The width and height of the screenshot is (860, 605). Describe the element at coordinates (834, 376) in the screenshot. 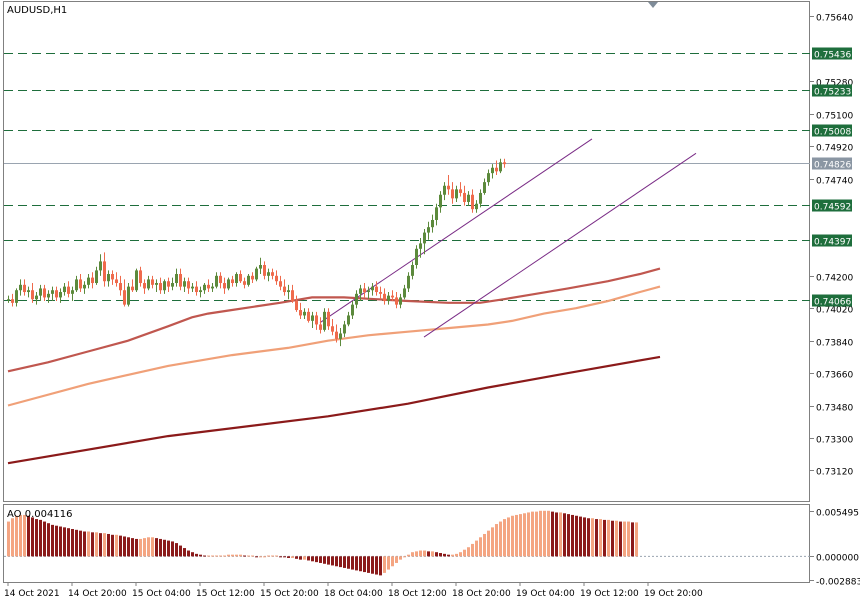

I see `price-tick-label: 0.73660` at that location.